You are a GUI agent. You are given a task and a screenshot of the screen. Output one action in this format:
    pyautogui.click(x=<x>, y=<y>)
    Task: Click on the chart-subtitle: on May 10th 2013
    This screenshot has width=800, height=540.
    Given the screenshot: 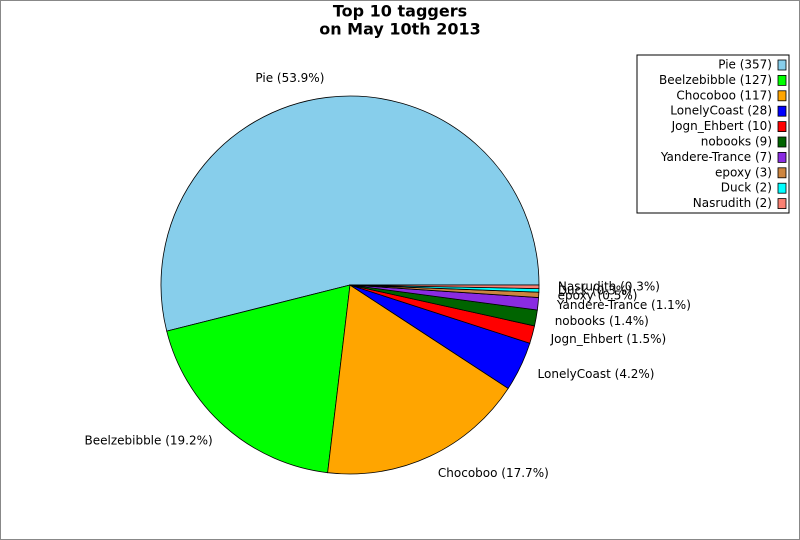 What is the action you would take?
    pyautogui.click(x=400, y=29)
    